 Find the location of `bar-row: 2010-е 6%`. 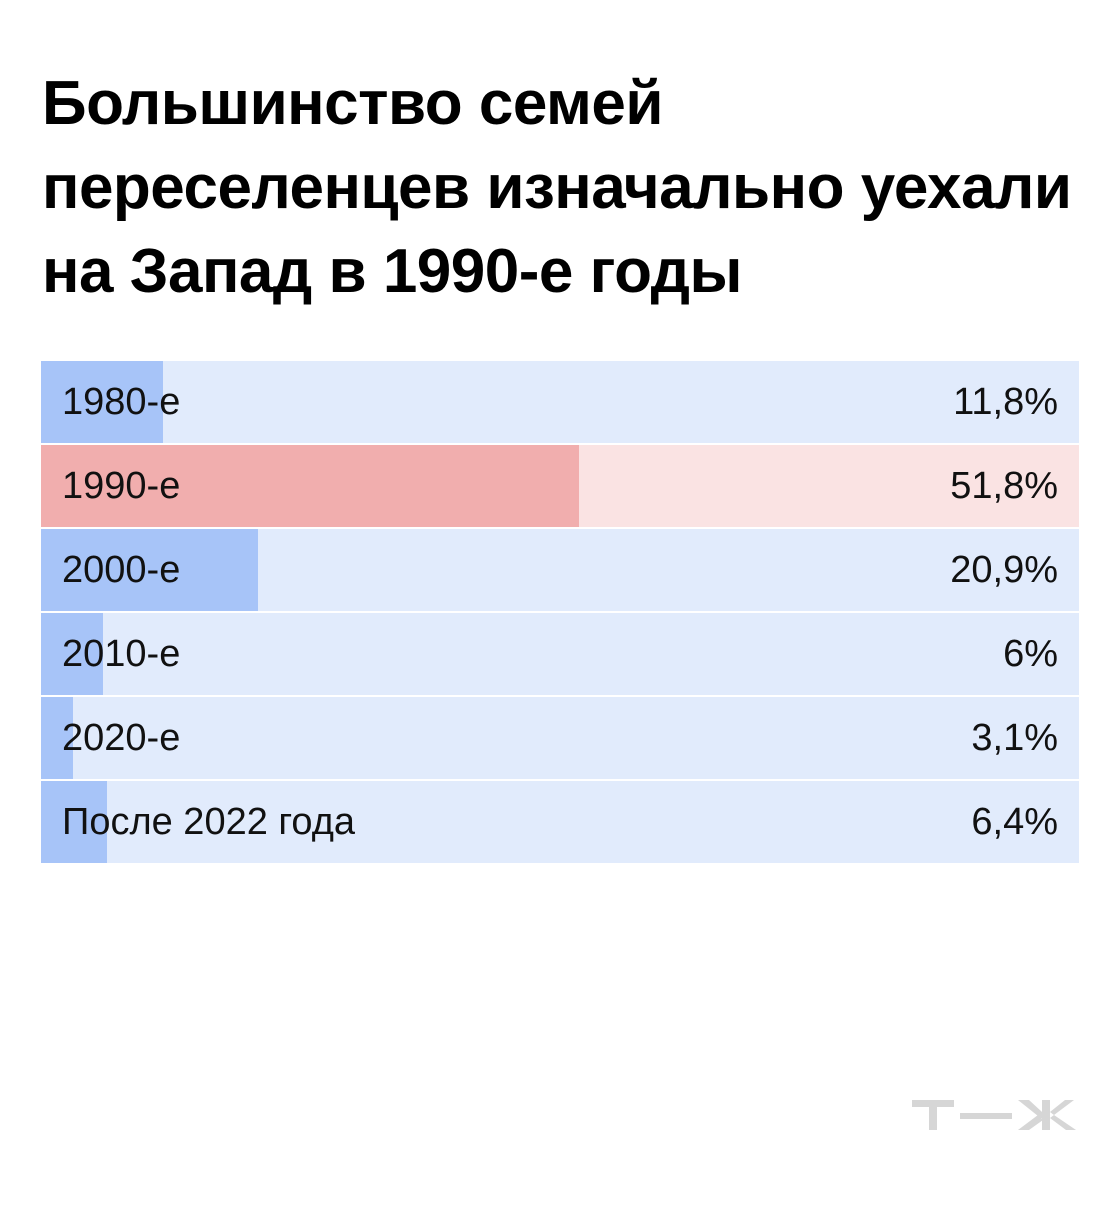

bar-row: 2010-е 6% is located at coordinates (560, 654).